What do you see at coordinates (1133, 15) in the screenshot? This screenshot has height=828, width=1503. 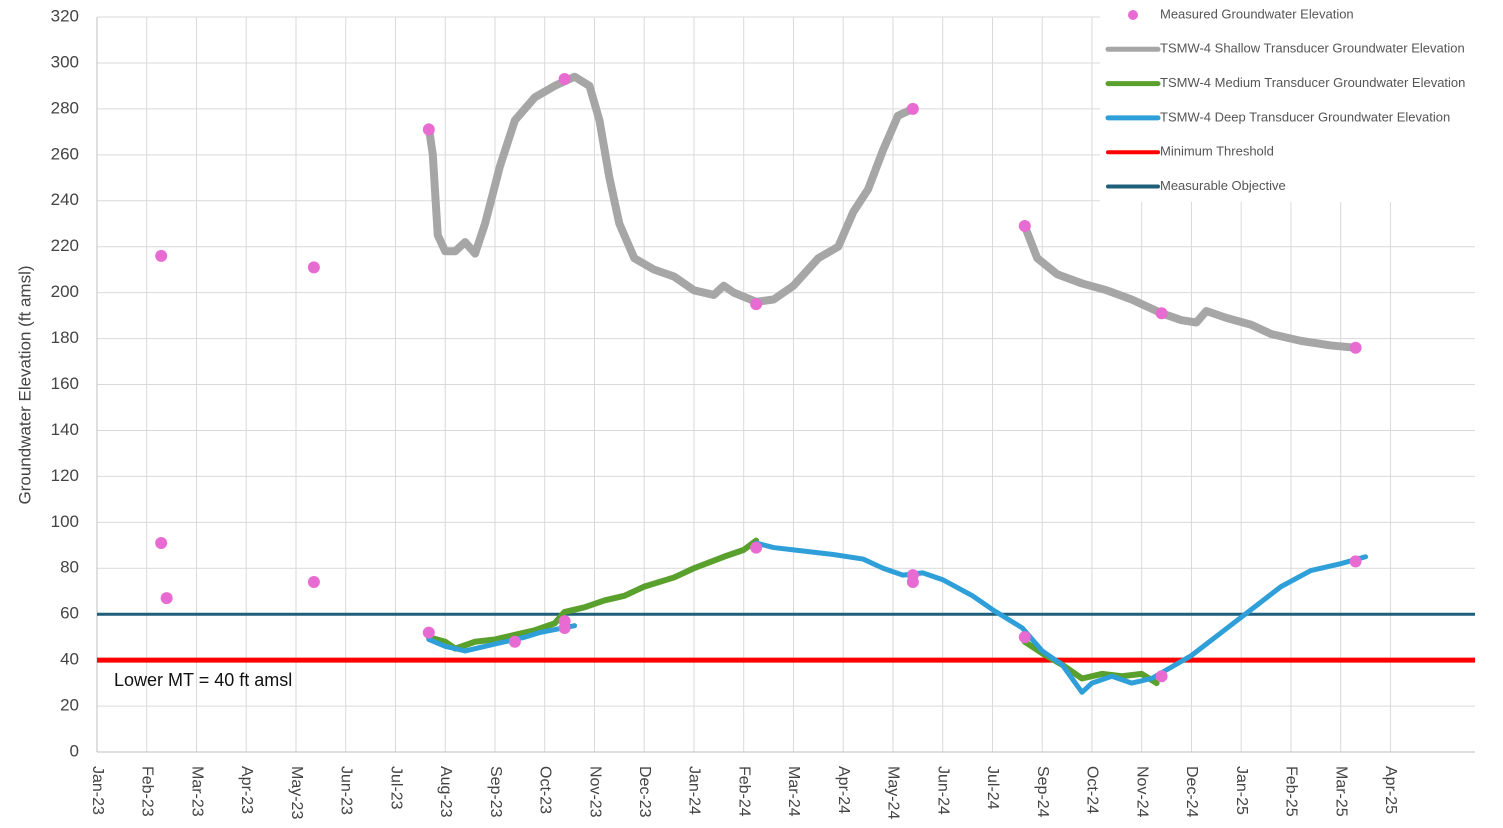 I see `legend-marker` at bounding box center [1133, 15].